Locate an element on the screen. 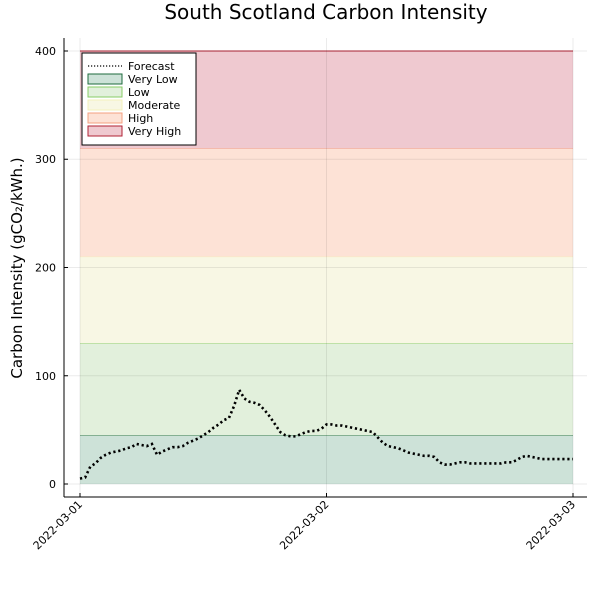  band-very-low is located at coordinates (326, 460).